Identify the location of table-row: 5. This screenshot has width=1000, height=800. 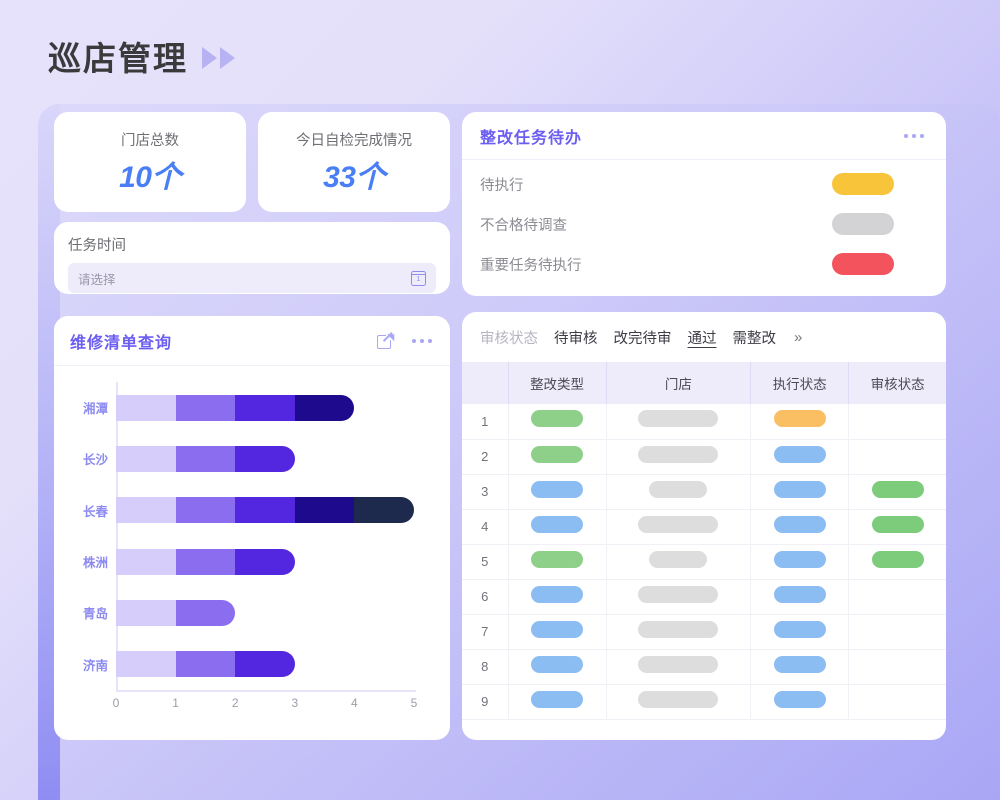
(704, 562).